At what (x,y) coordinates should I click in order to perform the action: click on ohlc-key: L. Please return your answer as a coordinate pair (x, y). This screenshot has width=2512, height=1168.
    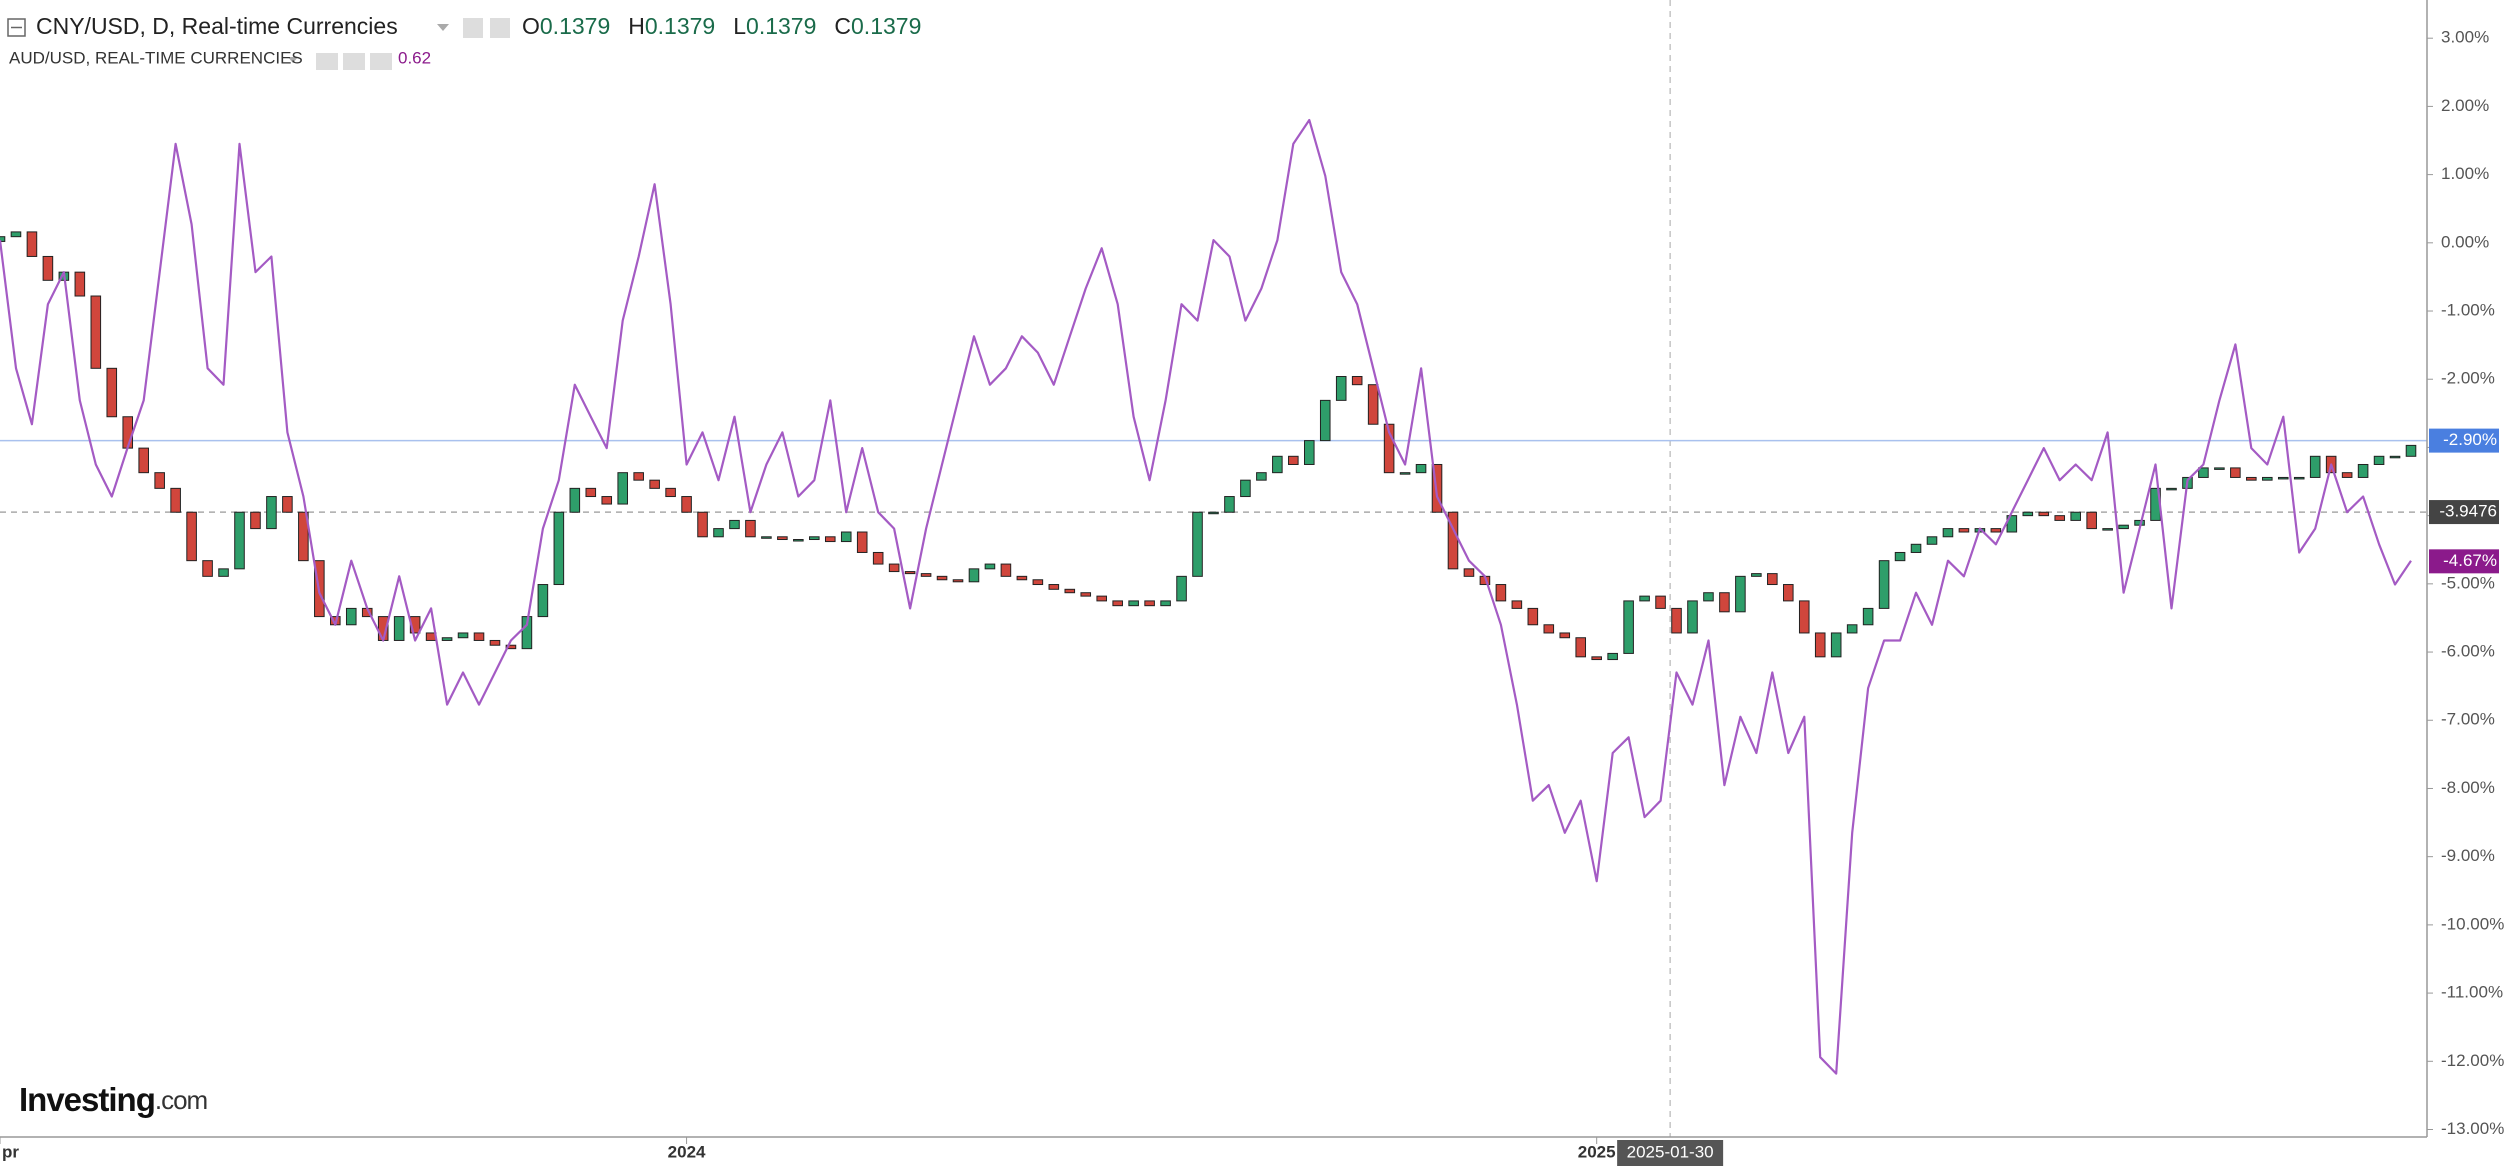
    Looking at the image, I should click on (739, 26).